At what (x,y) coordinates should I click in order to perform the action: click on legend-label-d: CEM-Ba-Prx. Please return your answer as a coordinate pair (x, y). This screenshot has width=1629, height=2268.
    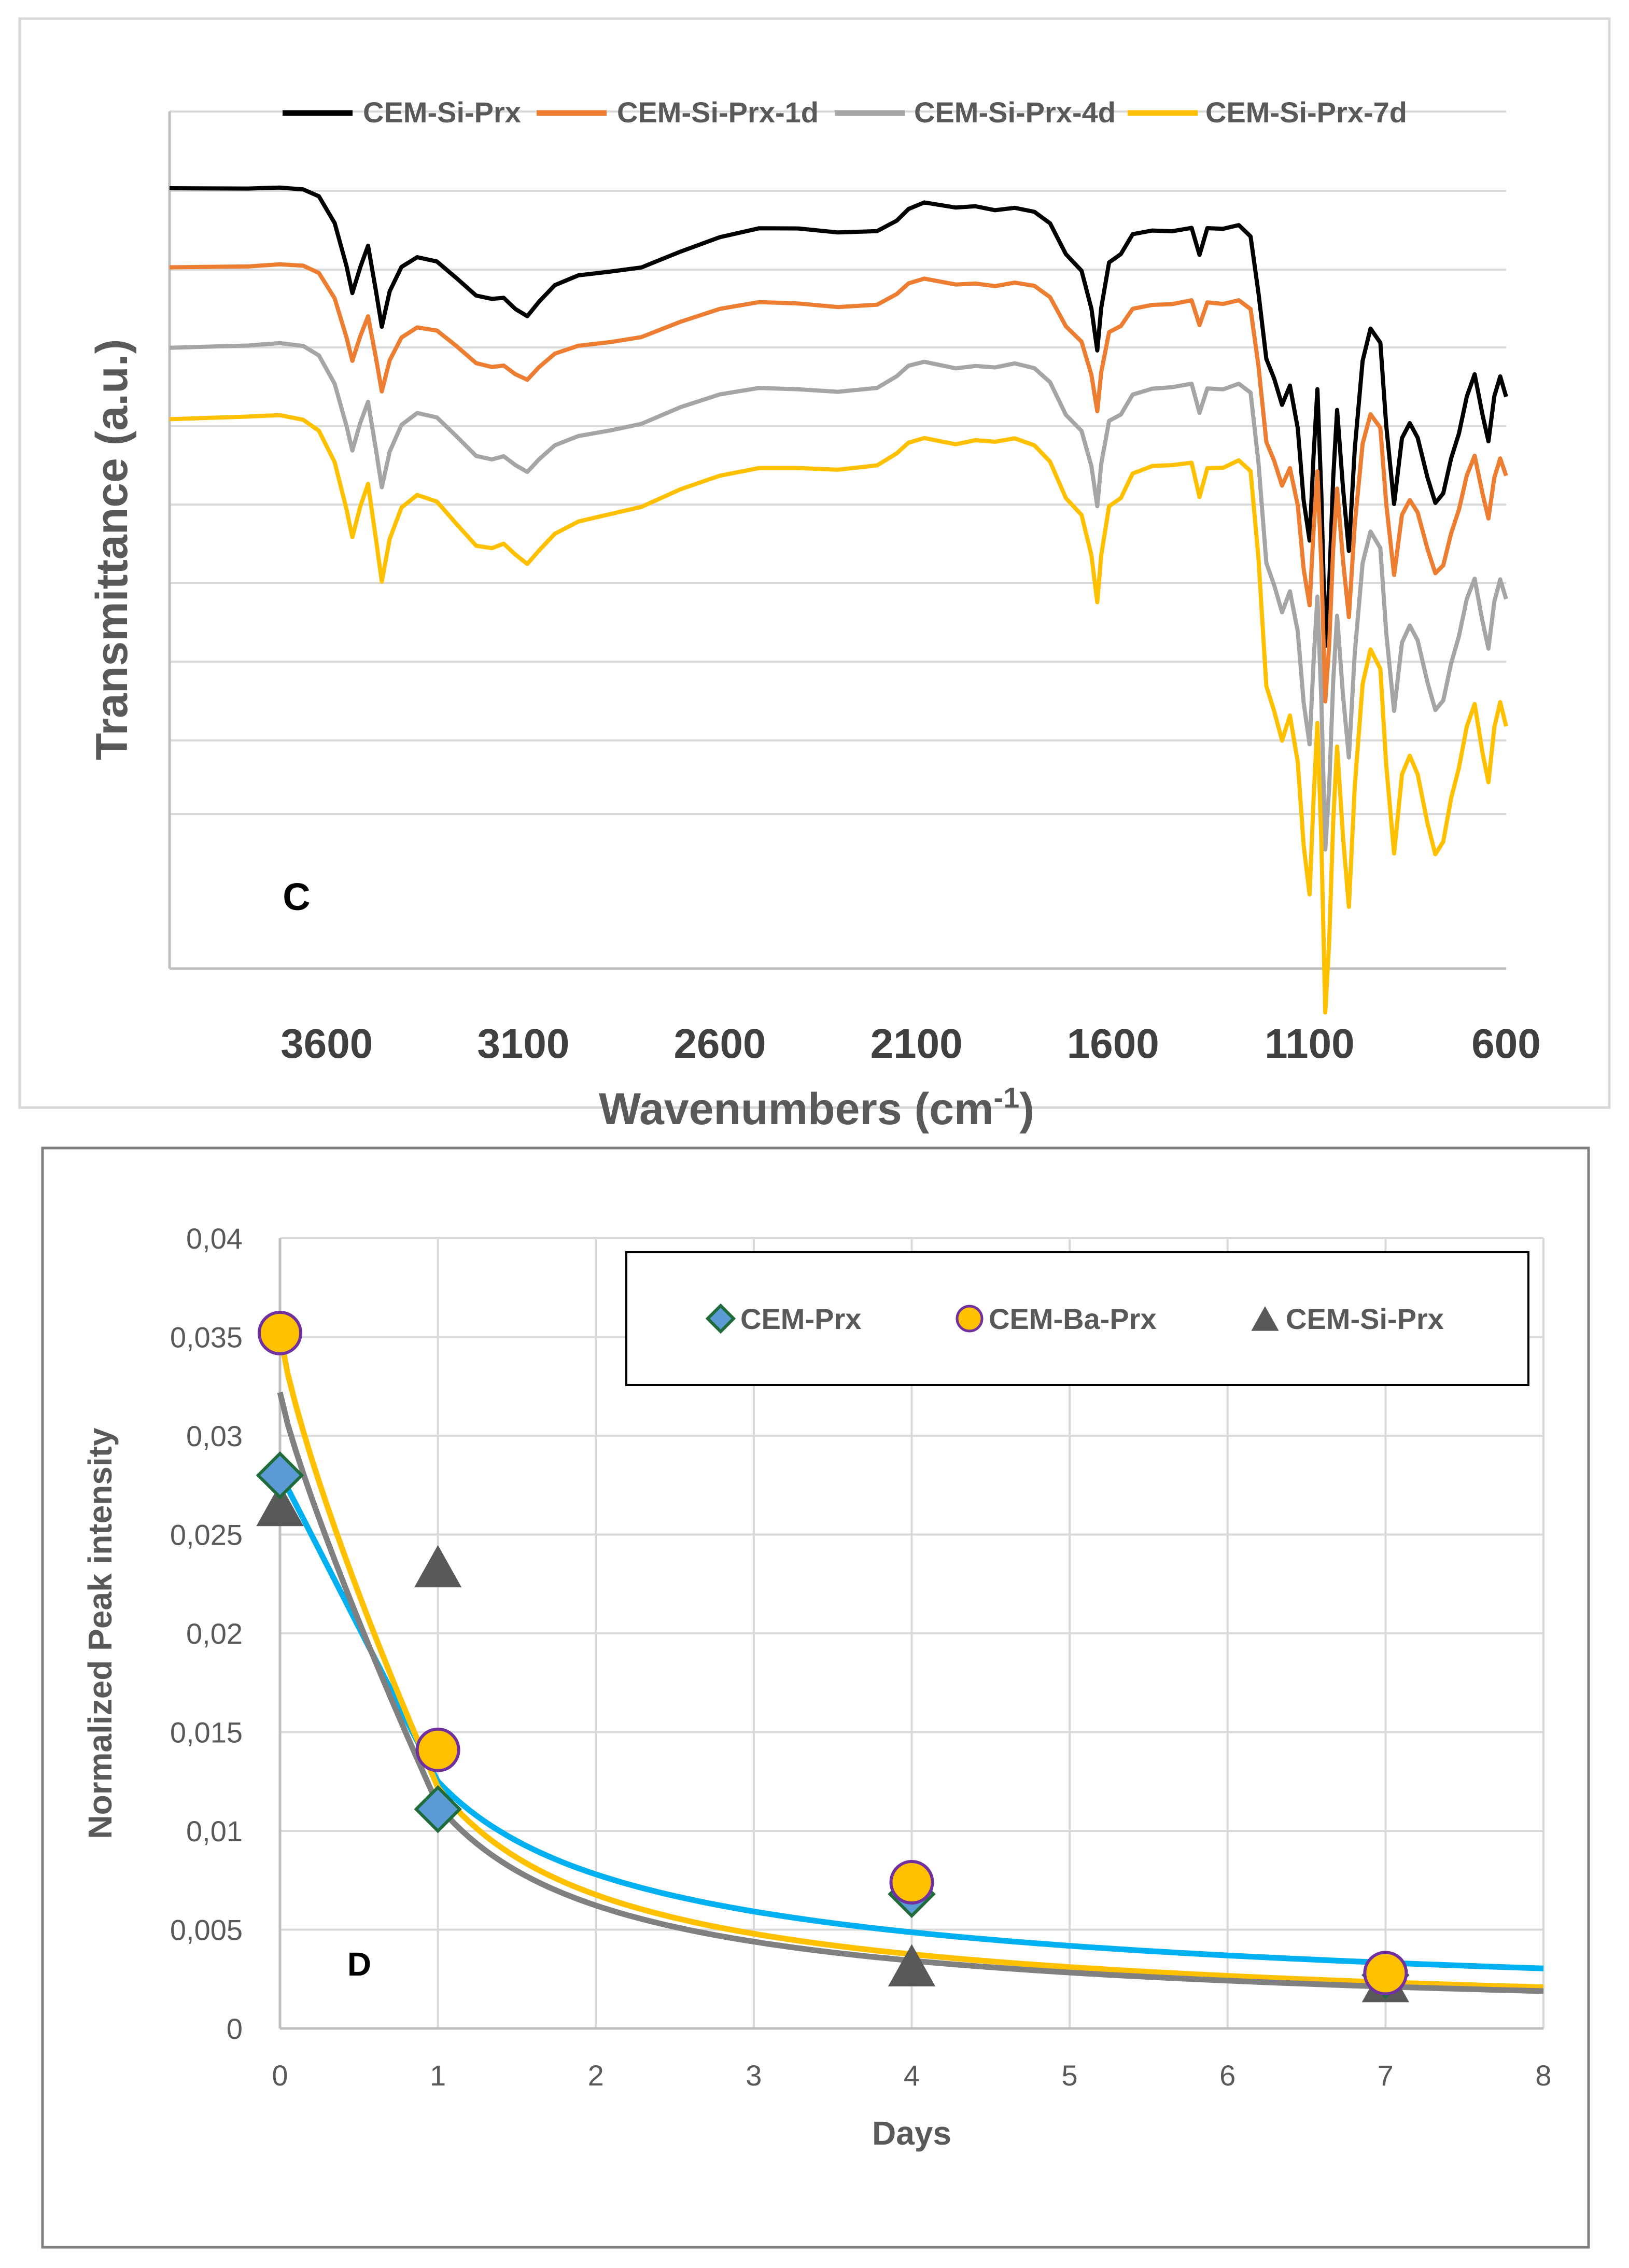
    Looking at the image, I should click on (1073, 1319).